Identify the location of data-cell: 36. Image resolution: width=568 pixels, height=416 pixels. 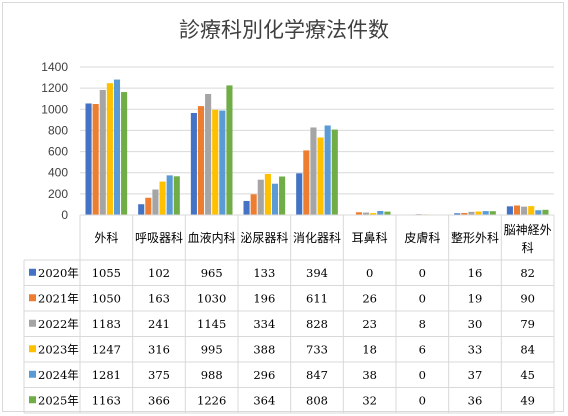
(475, 400).